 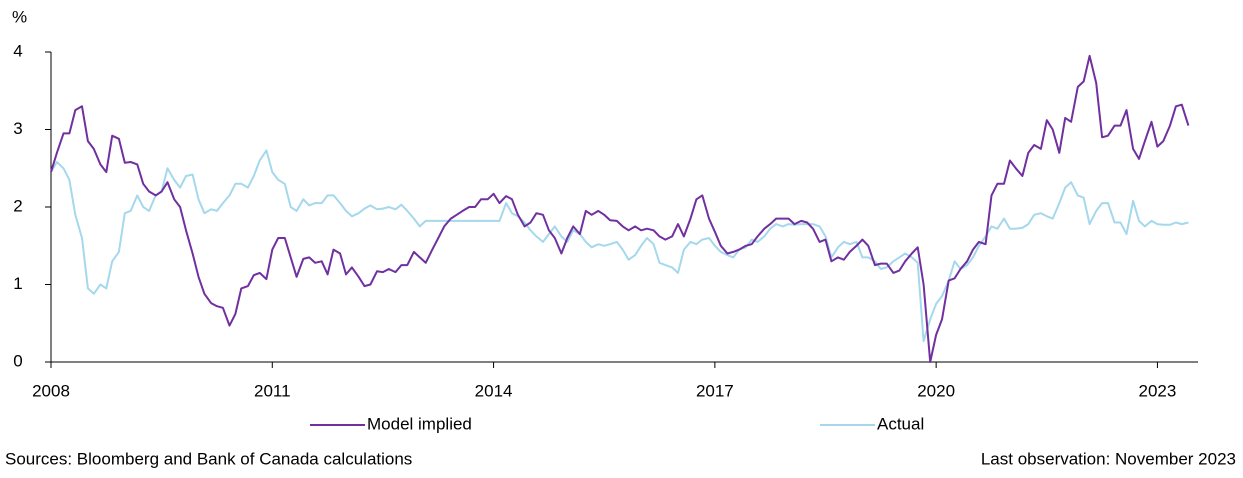 What do you see at coordinates (17, 50) in the screenshot?
I see `y-tick-label: 4` at bounding box center [17, 50].